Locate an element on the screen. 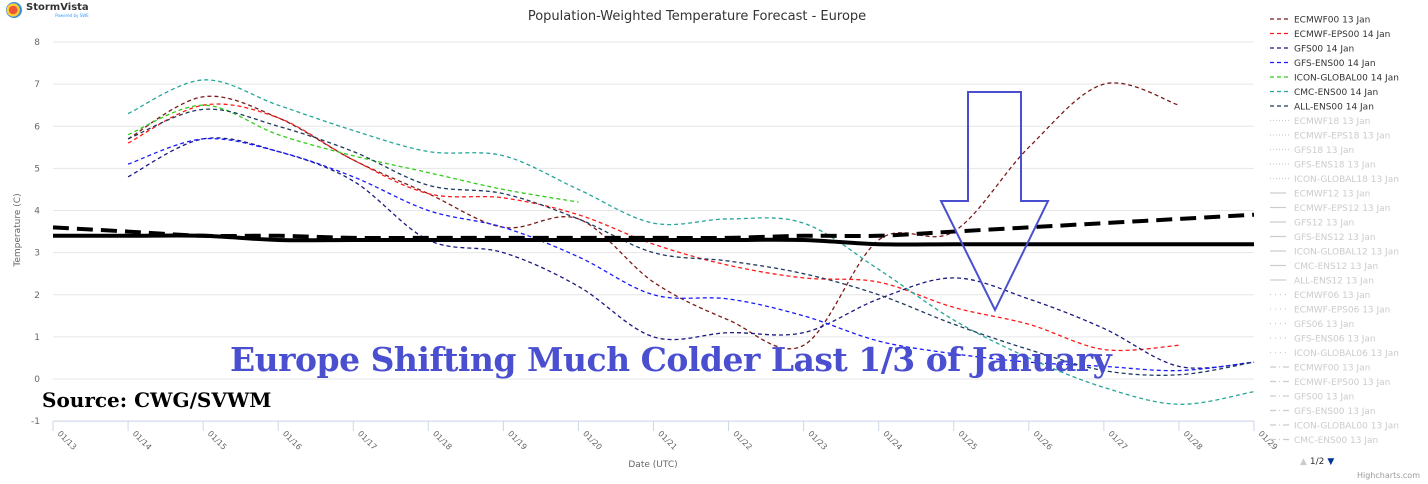 The image size is (1428, 484). legend-item: ALL-ENS12 13 Jan is located at coordinates (1322, 282).